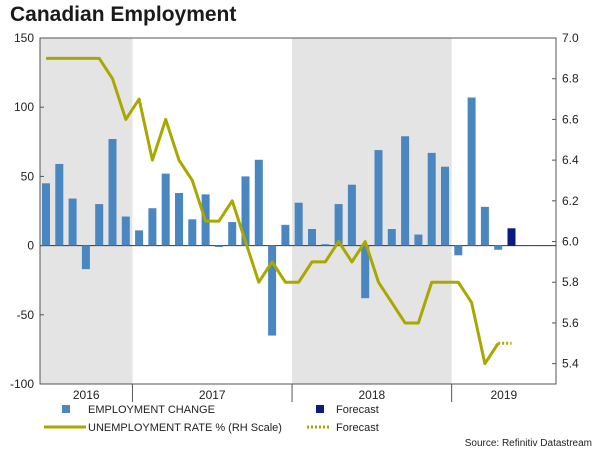  I want to click on left-tick-label: 150, so click(24, 38).